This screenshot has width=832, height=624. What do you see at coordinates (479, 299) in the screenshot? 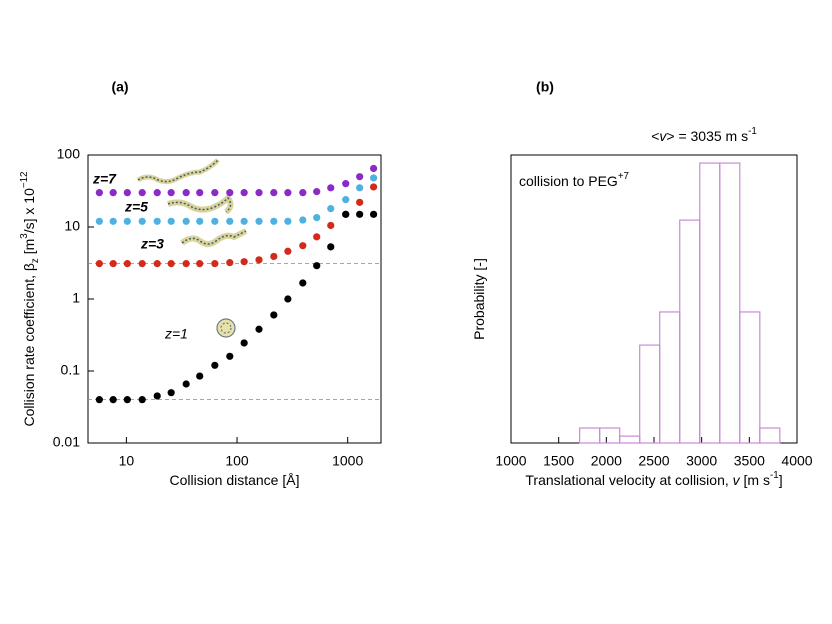
I see `y-axis-label: Probability [-]` at bounding box center [479, 299].